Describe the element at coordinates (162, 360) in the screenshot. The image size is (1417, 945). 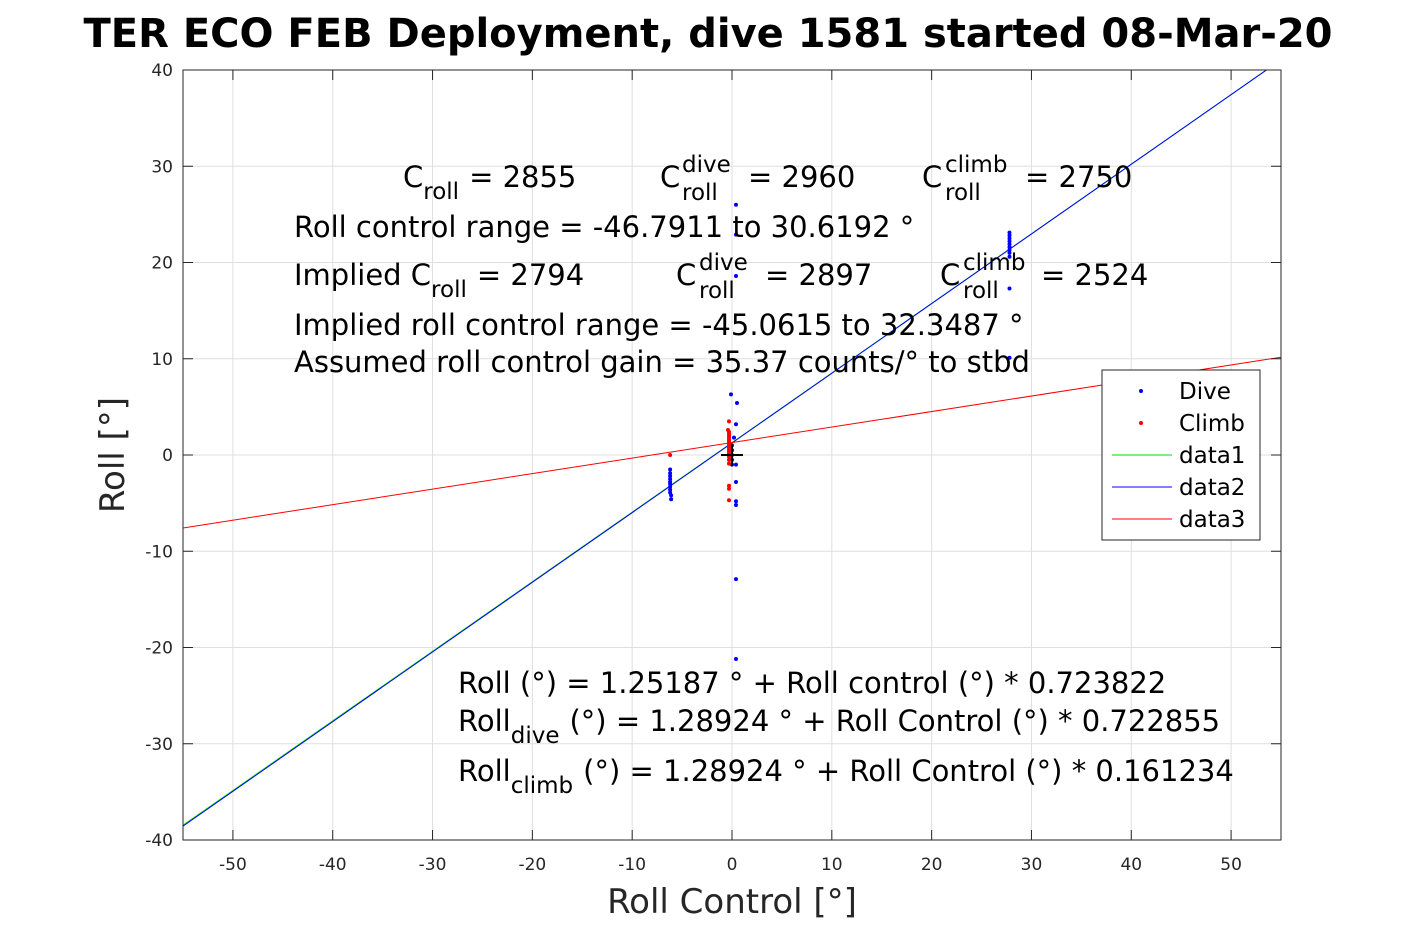
I see `y-tick-label: 10` at that location.